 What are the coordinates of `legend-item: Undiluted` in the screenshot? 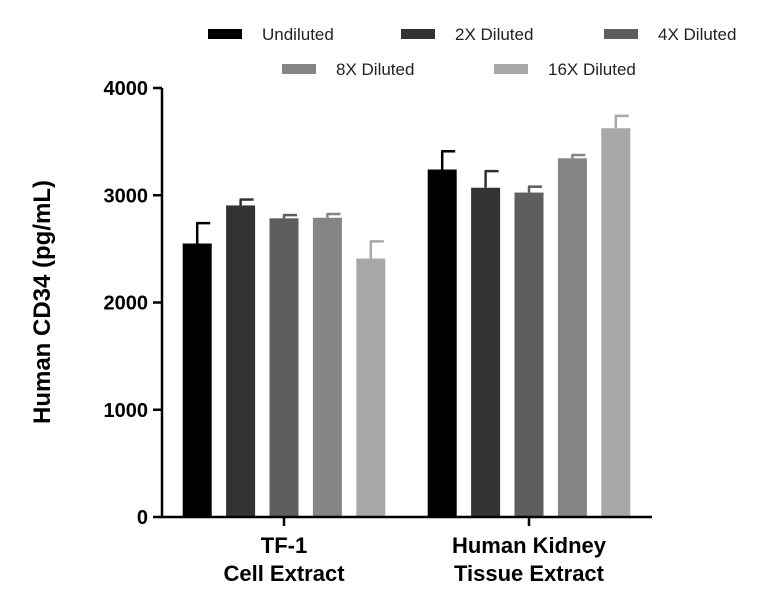 It's located at (271, 34).